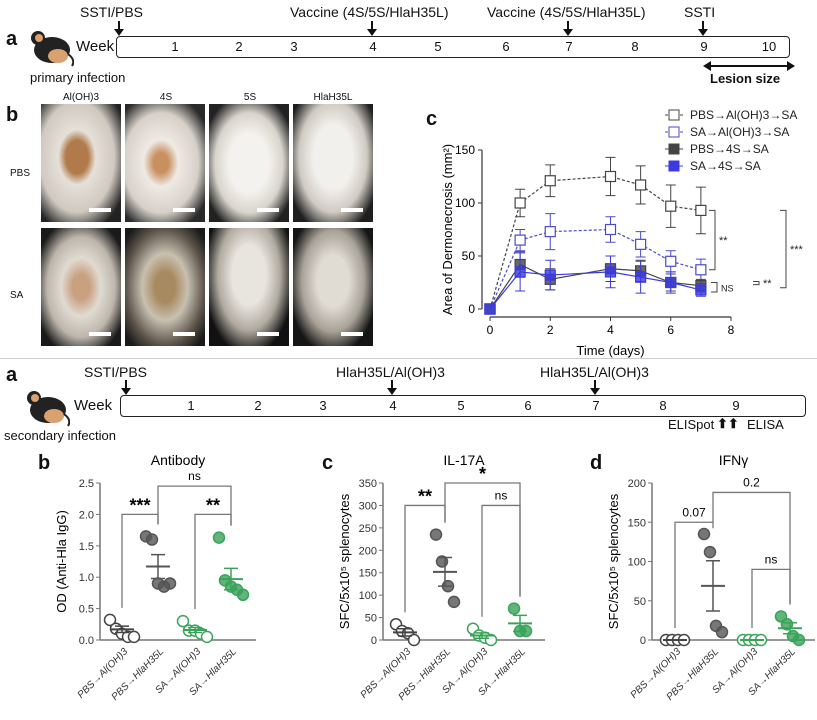 The height and width of the screenshot is (720, 817). What do you see at coordinates (596, 463) in the screenshot?
I see `panel-label: d` at bounding box center [596, 463].